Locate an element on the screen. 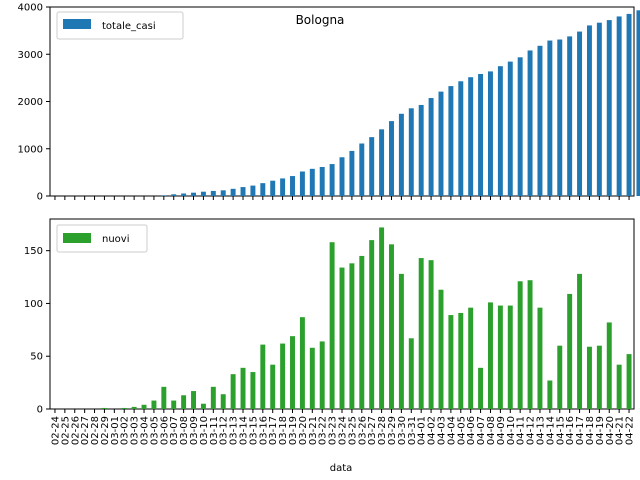  x-tick-label: 03-15 is located at coordinates (253, 430).